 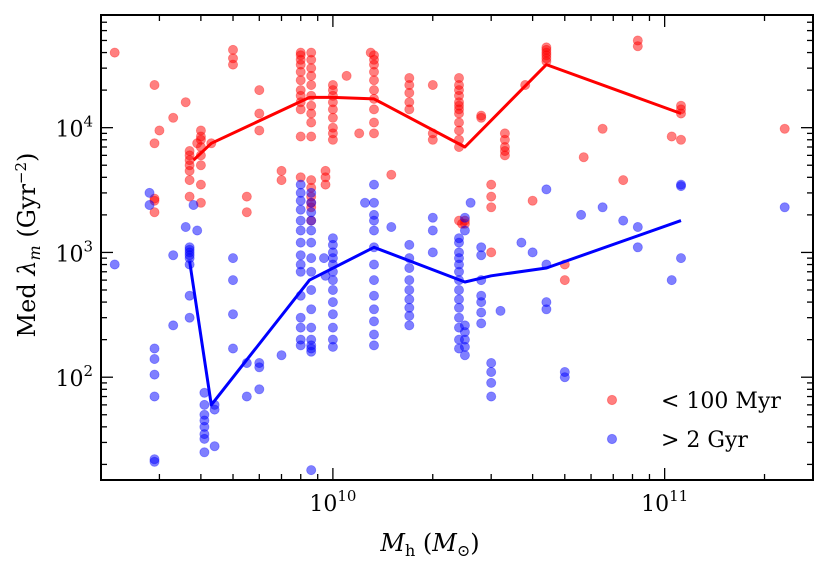 I want to click on y-axis-label: Med λm (Gyr−2), so click(x=28, y=245).